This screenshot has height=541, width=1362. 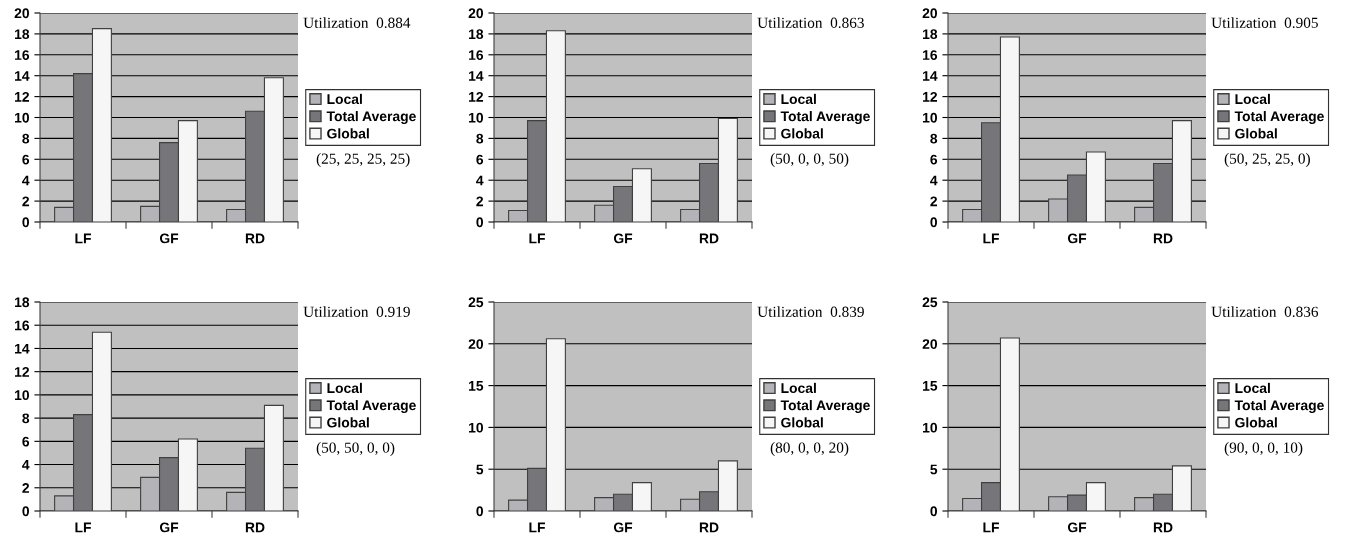 What do you see at coordinates (1267, 160) in the screenshot?
I see `text: (50, 25, 25, 0)` at bounding box center [1267, 160].